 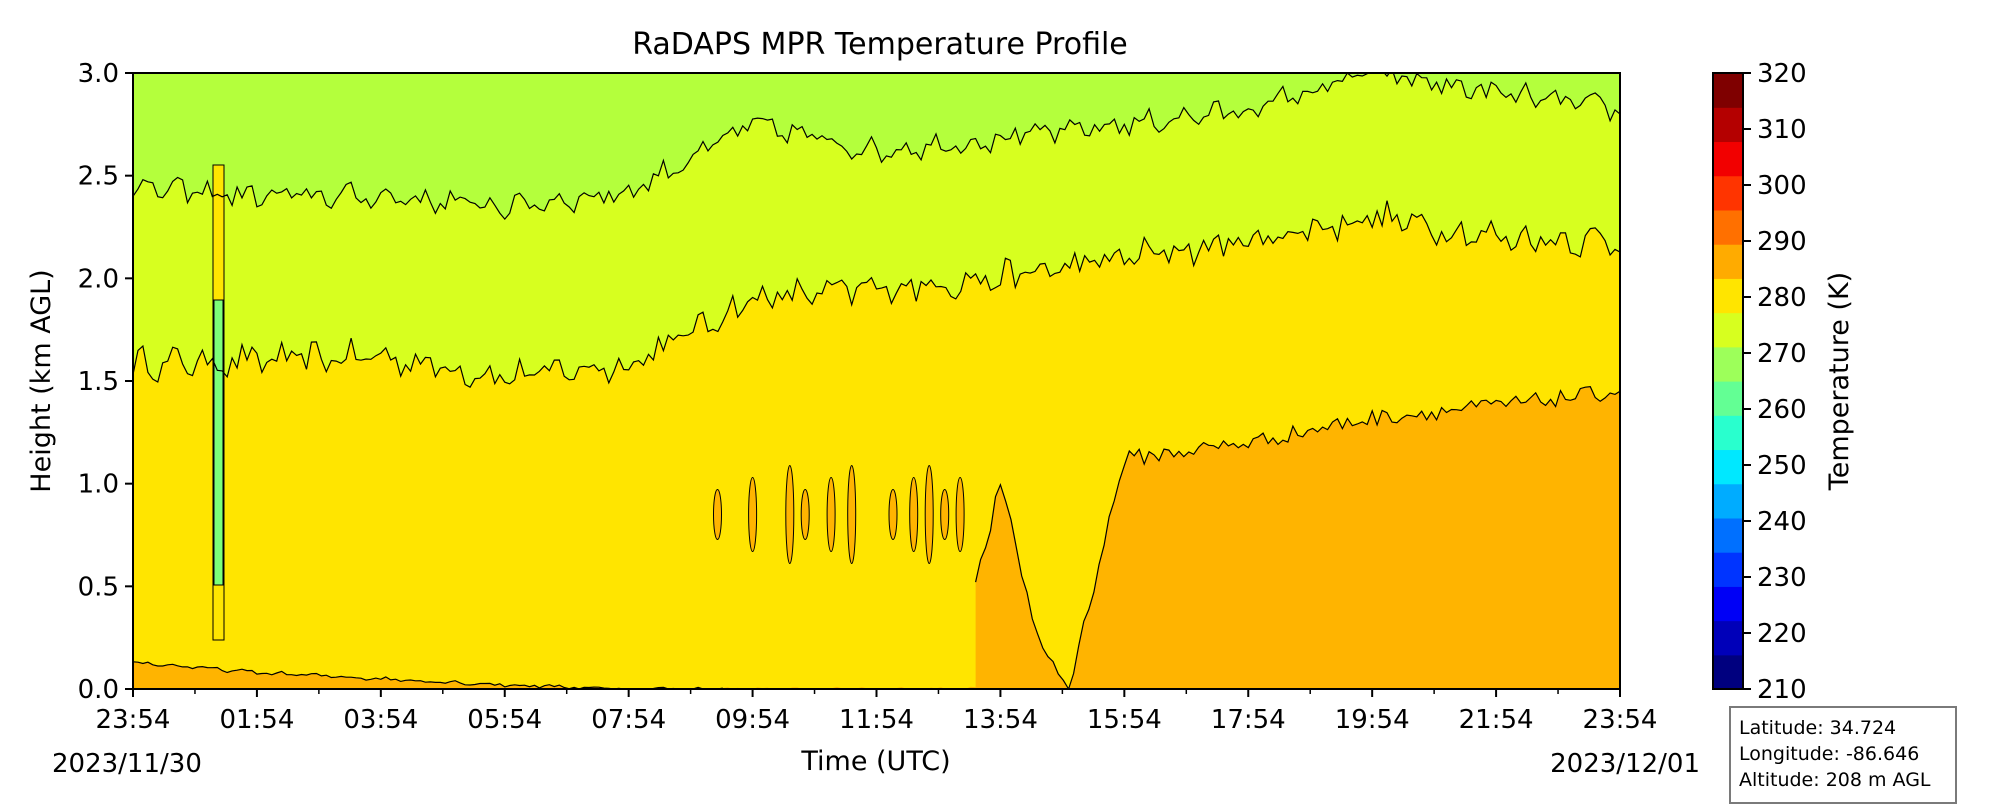 What do you see at coordinates (1124, 720) in the screenshot?
I see `x-tick-label: 15:54` at bounding box center [1124, 720].